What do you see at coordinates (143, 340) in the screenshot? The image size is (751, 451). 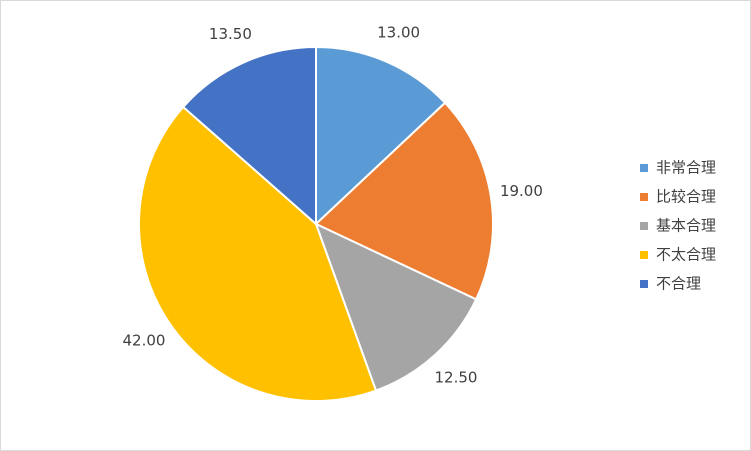 I see `data-label: 42.00` at bounding box center [143, 340].